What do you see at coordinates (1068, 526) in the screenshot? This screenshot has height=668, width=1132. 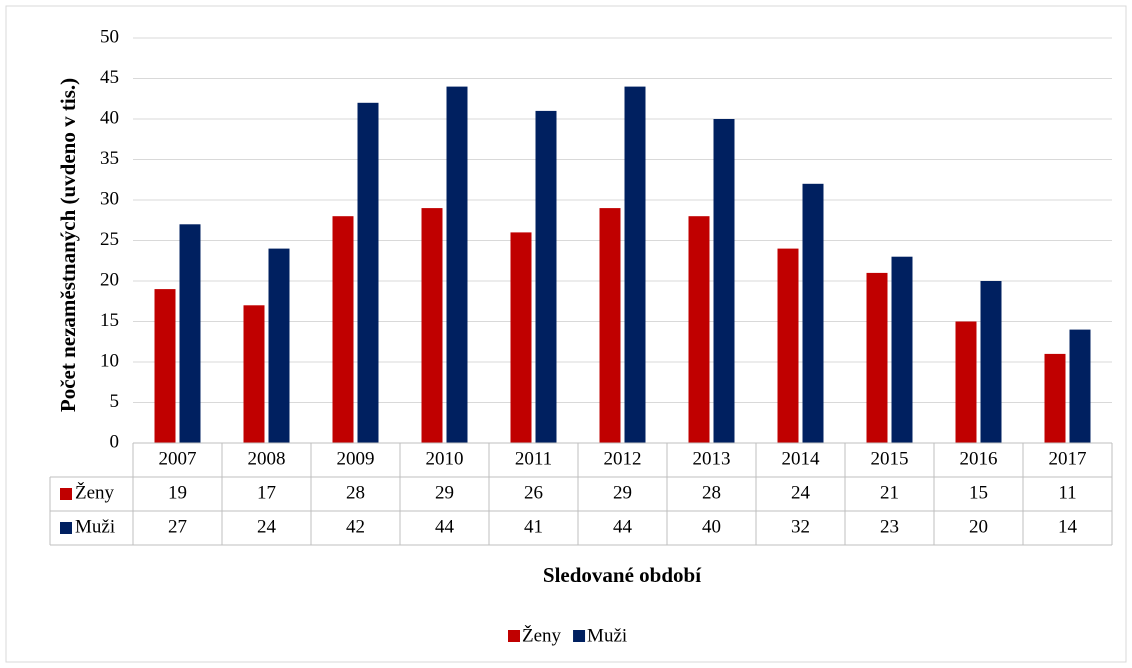 I see `table-value: 14` at bounding box center [1068, 526].